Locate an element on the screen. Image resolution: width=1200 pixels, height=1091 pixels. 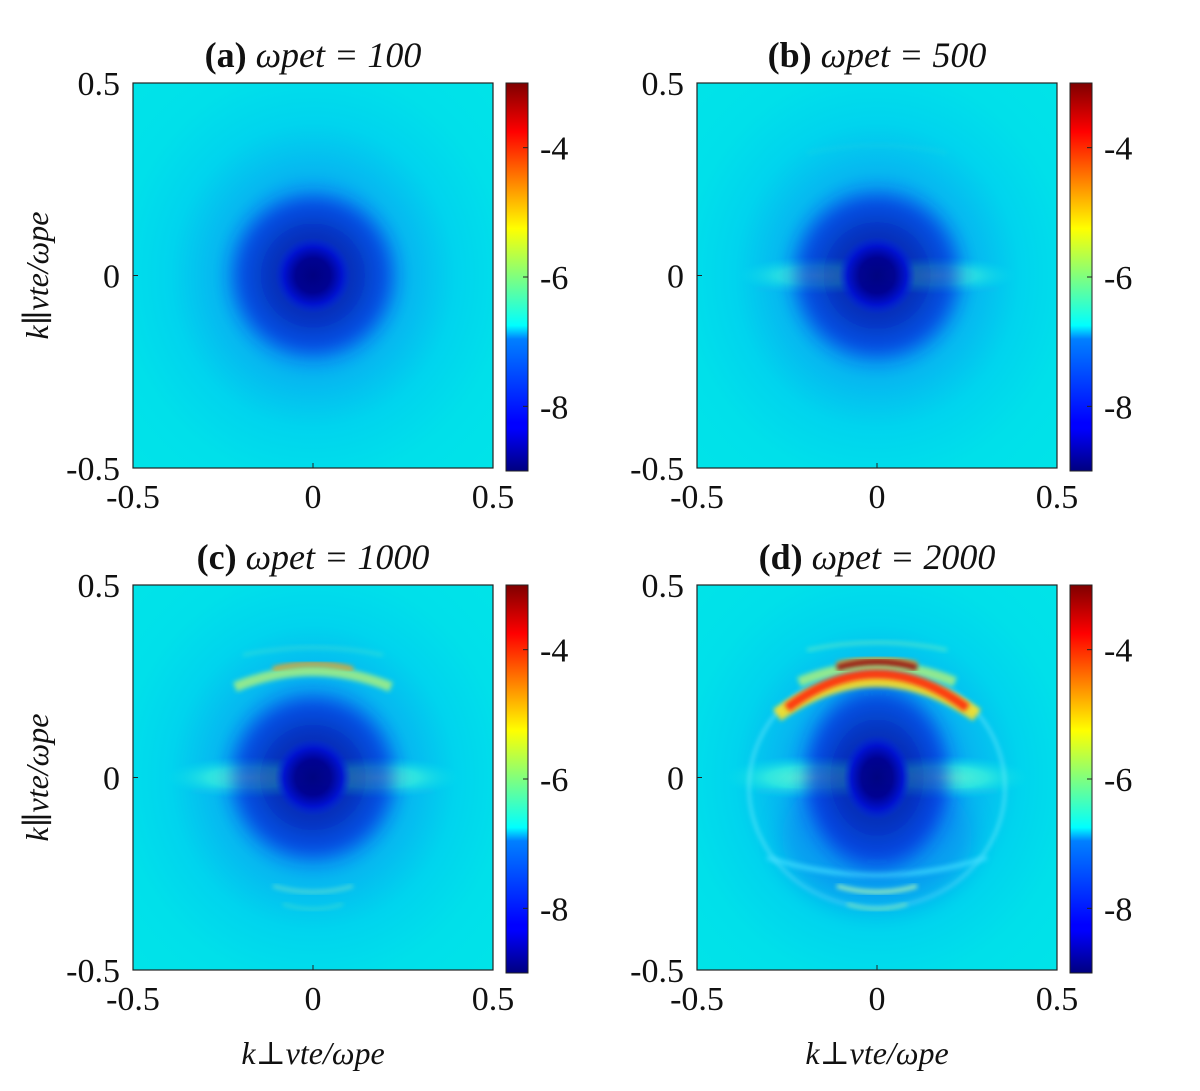
panel-title: (a) ωpet = 100 is located at coordinates (313, 55).